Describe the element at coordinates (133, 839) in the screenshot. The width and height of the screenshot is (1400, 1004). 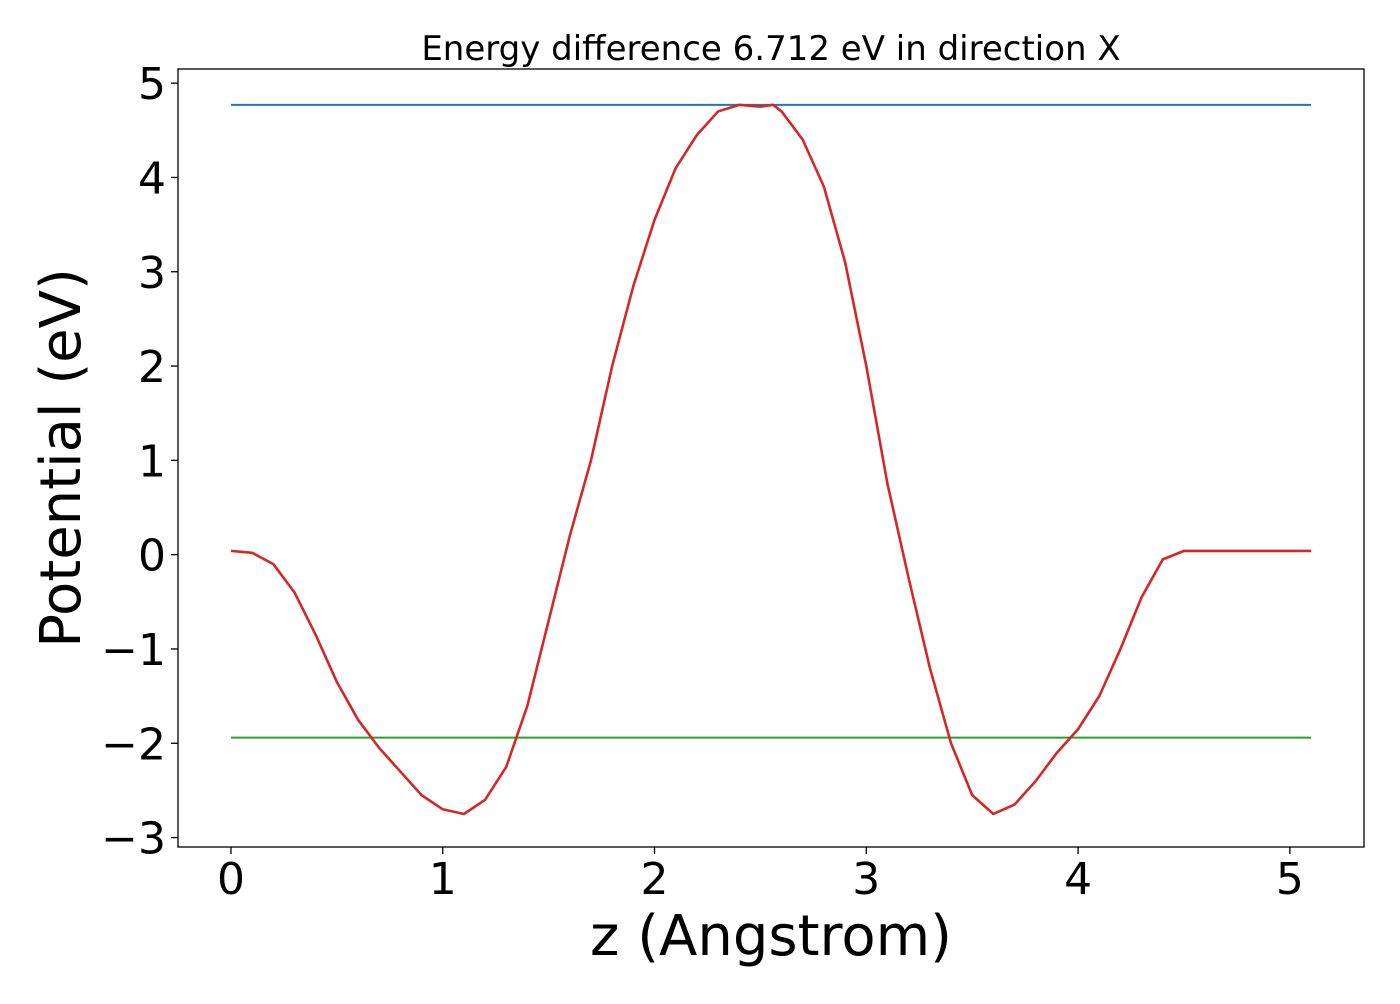
I see `y-tick-label: −3` at that location.